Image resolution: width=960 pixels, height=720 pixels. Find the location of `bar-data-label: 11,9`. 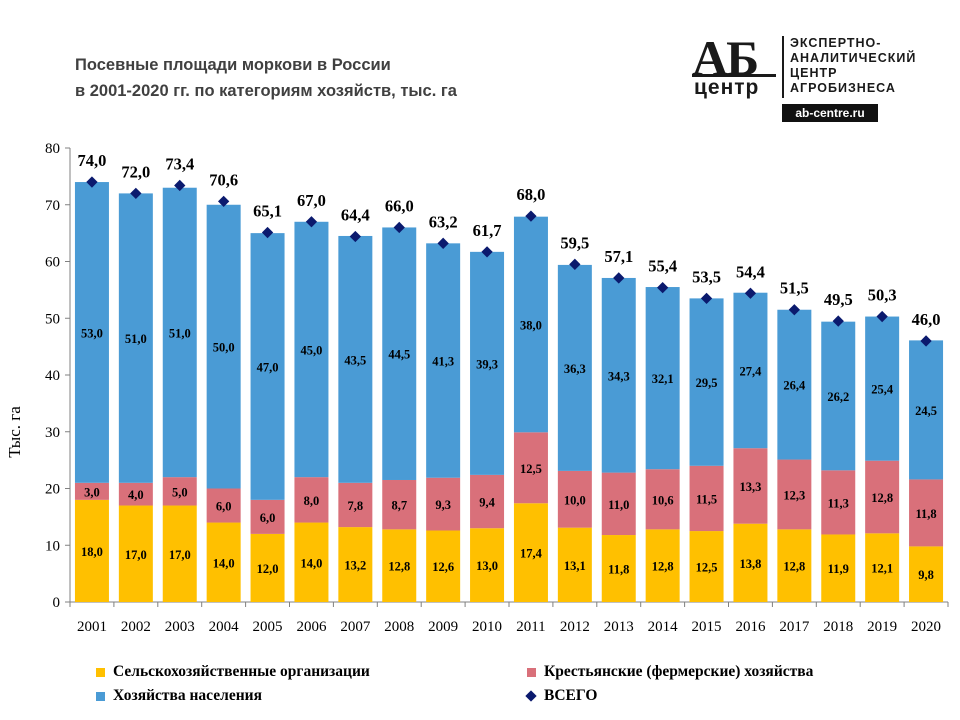

bar-data-label: 11,9 is located at coordinates (838, 569).